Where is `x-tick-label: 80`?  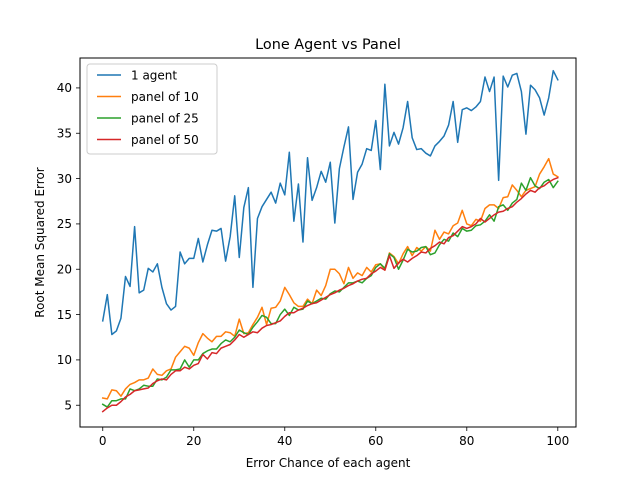
x-tick-label: 80 is located at coordinates (466, 441).